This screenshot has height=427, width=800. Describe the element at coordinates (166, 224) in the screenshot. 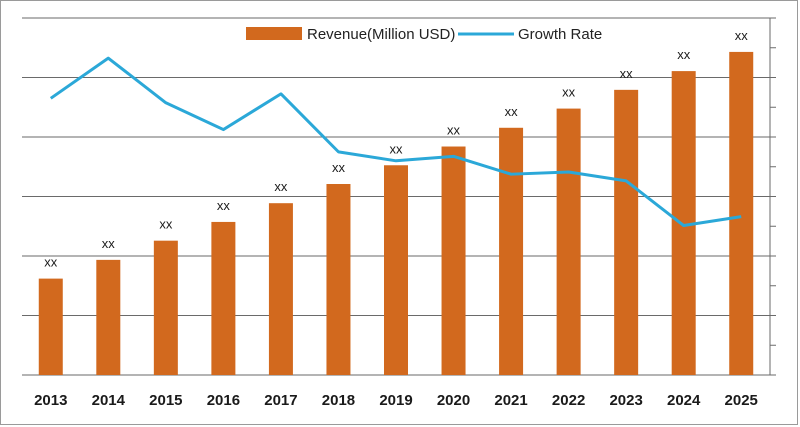

I see `data-label-2015: xx` at that location.